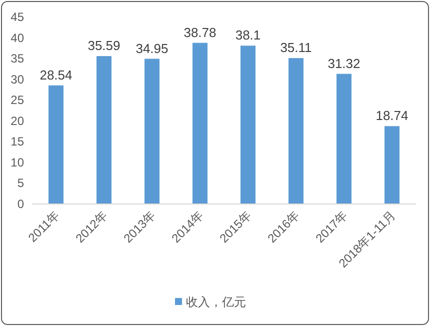 This screenshot has height=326, width=430. Describe the element at coordinates (17, 37) in the screenshot. I see `y-tick-label: 40` at that location.